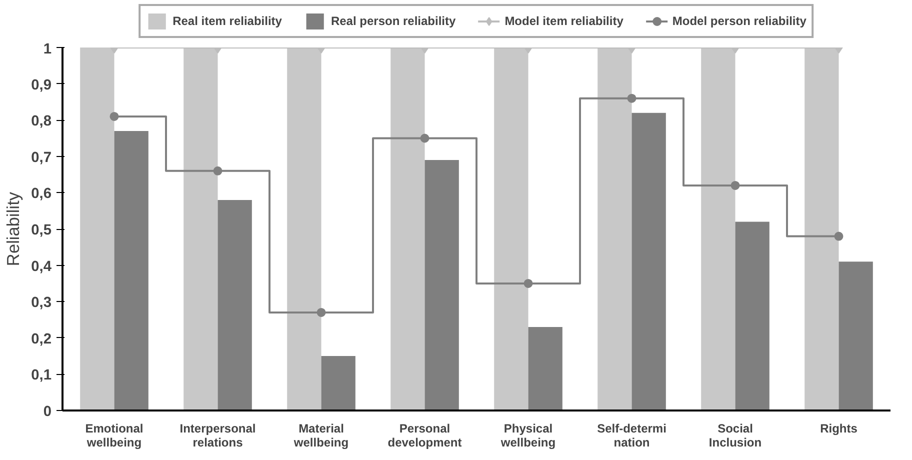 The height and width of the screenshot is (460, 912). Describe the element at coordinates (114, 436) in the screenshot. I see `x-tick-label: Emotional wellbeing` at that location.